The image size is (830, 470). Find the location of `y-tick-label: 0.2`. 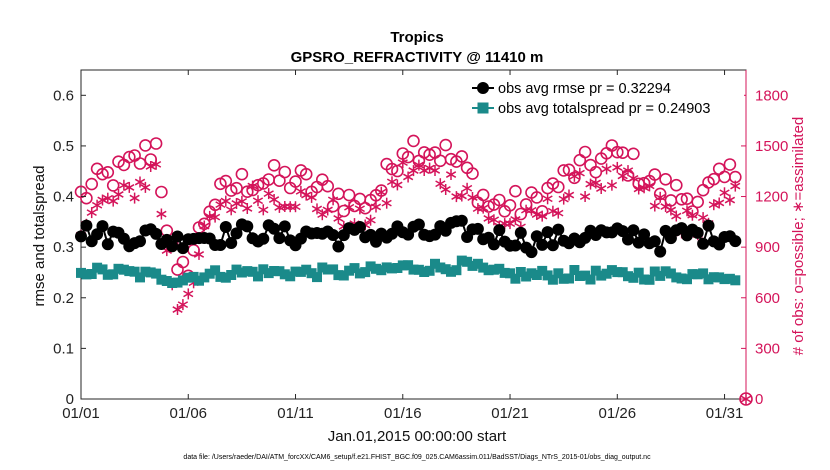

y-tick-label: 0.2 is located at coordinates (63, 298).